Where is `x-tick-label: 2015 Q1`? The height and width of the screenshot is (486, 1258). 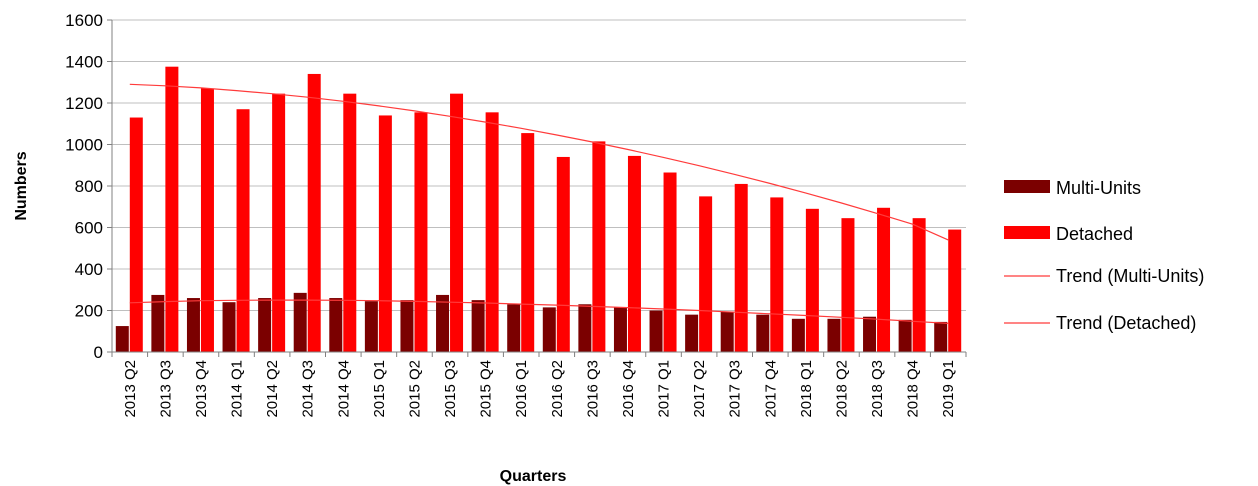
x-tick-label: 2015 Q1 is located at coordinates (379, 389).